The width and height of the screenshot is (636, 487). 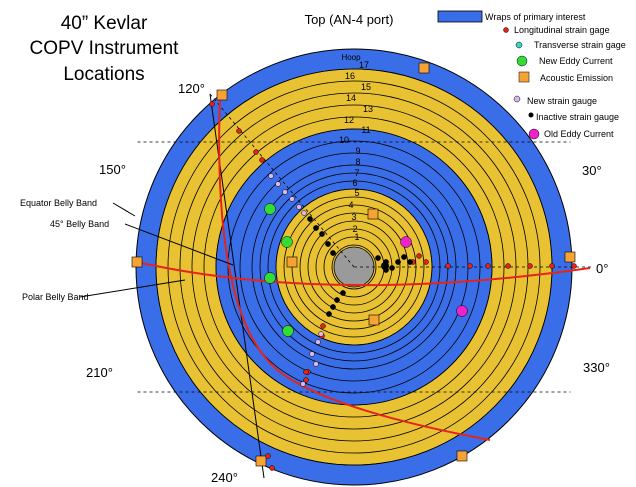 What do you see at coordinates (577, 117) in the screenshot?
I see `legend-label-inactive: Inactive strain gauge` at bounding box center [577, 117].